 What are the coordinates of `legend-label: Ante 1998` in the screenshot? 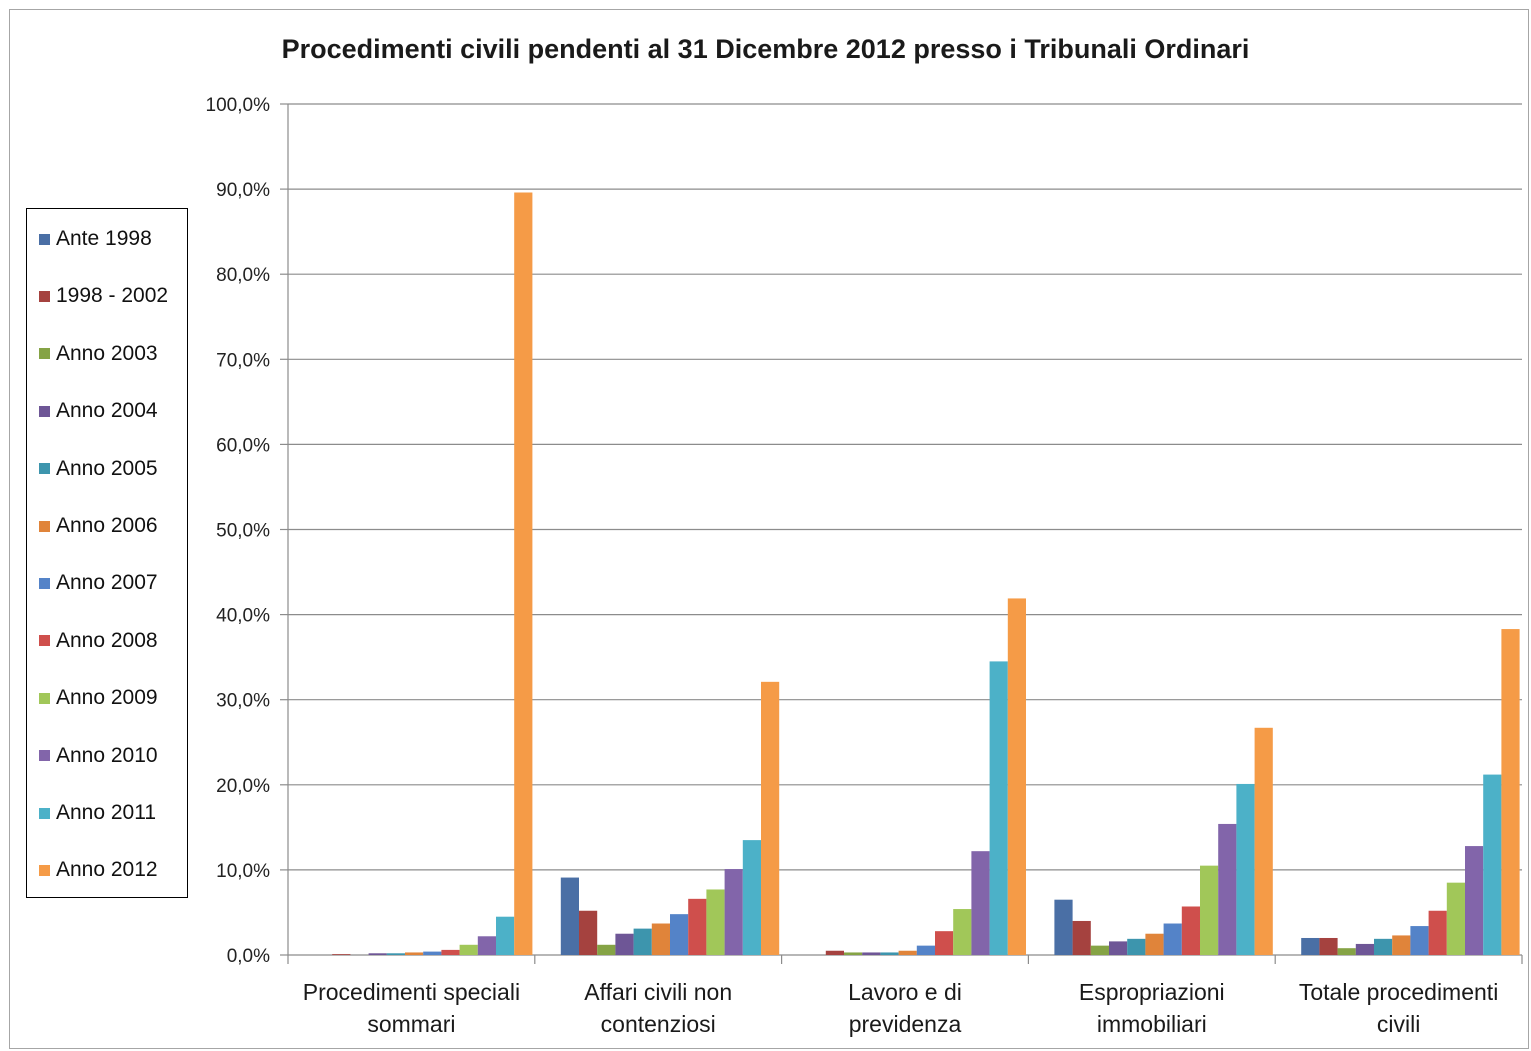 It's located at (104, 238).